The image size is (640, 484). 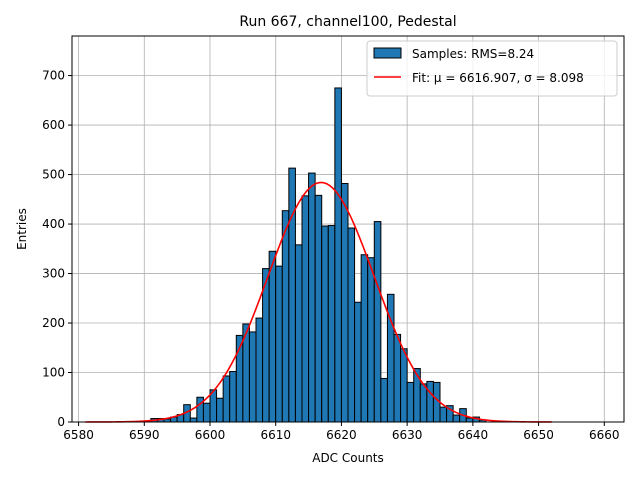 I want to click on y-tick-label: 200, so click(x=53, y=323).